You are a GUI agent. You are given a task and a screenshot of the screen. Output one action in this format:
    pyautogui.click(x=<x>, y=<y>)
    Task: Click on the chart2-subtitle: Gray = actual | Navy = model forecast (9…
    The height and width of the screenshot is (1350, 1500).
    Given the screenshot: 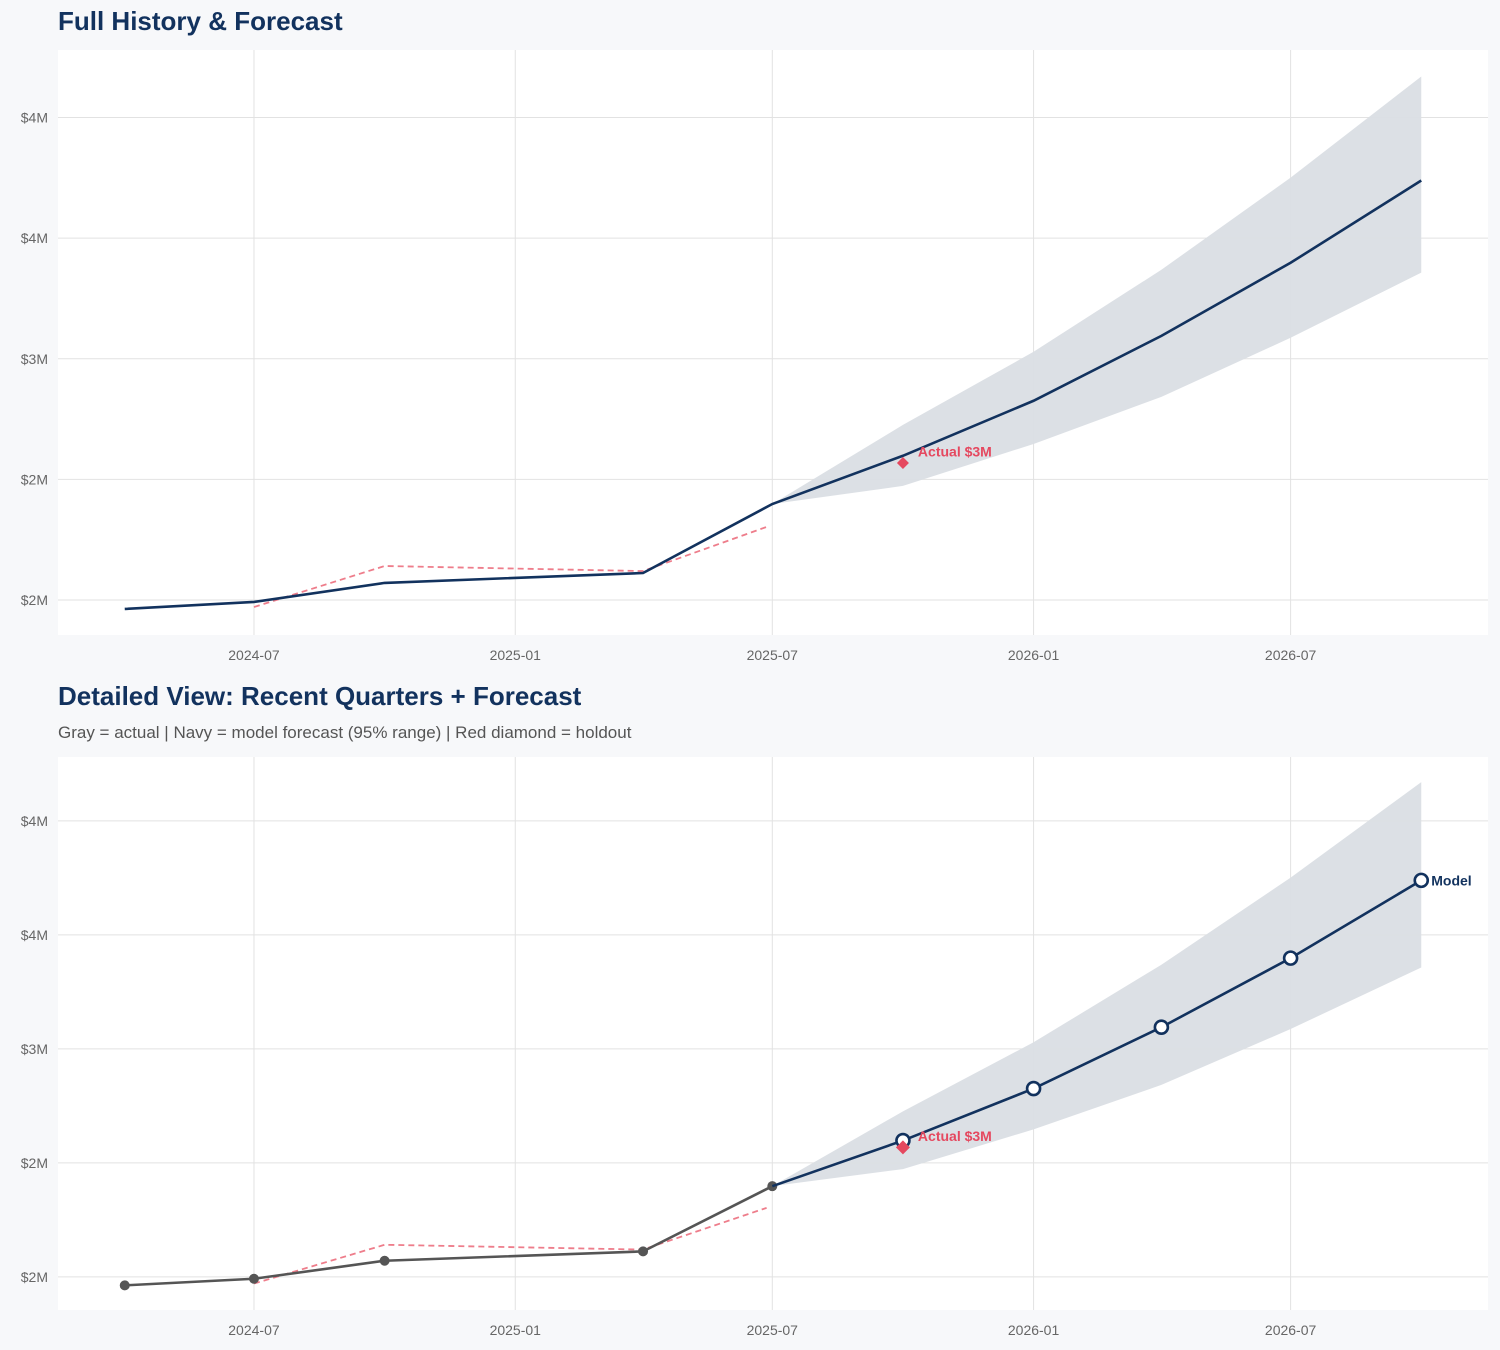 What is the action you would take?
    pyautogui.click(x=345, y=732)
    